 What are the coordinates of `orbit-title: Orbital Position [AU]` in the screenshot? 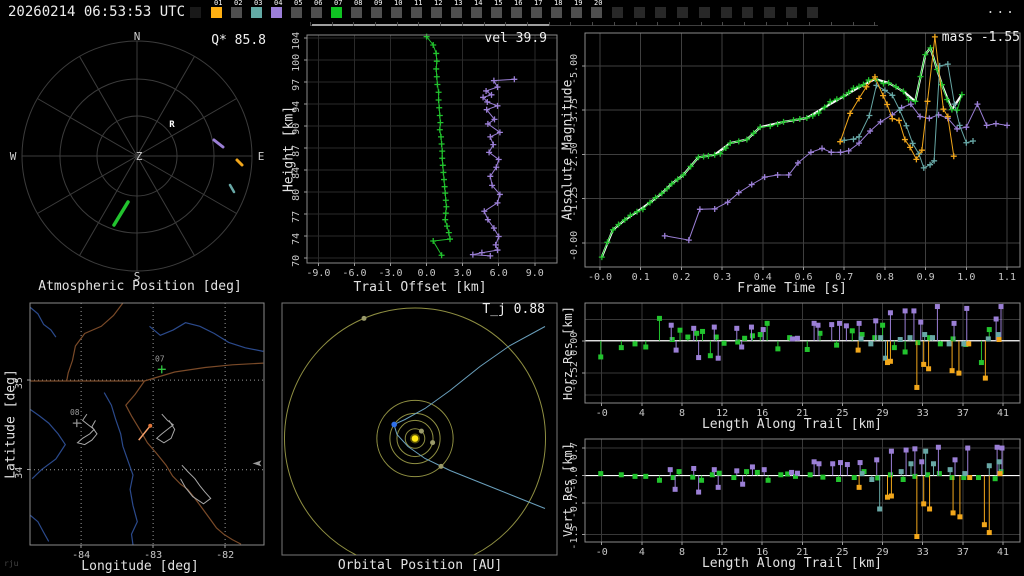 It's located at (420, 565).